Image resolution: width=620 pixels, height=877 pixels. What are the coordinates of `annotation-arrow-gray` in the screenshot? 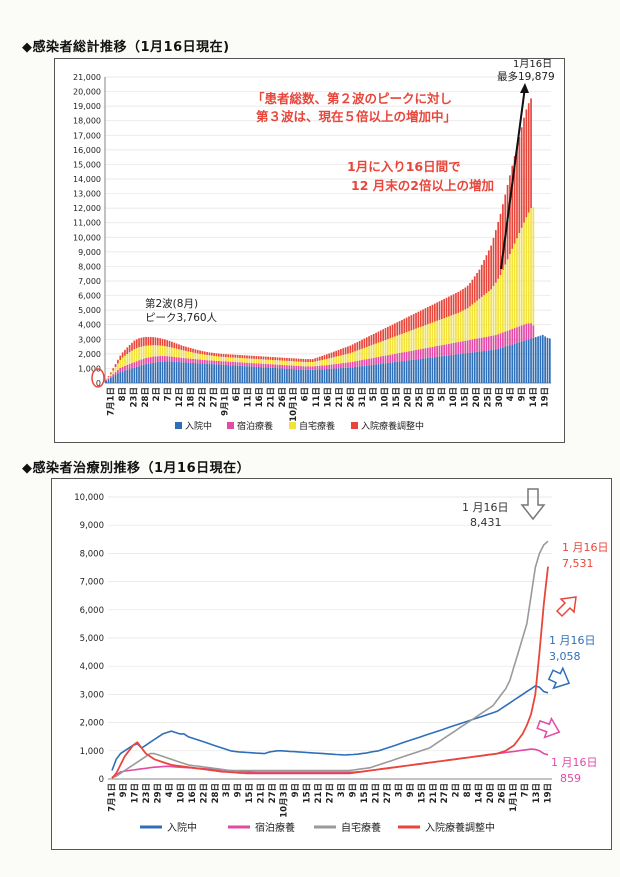 It's located at (533, 504).